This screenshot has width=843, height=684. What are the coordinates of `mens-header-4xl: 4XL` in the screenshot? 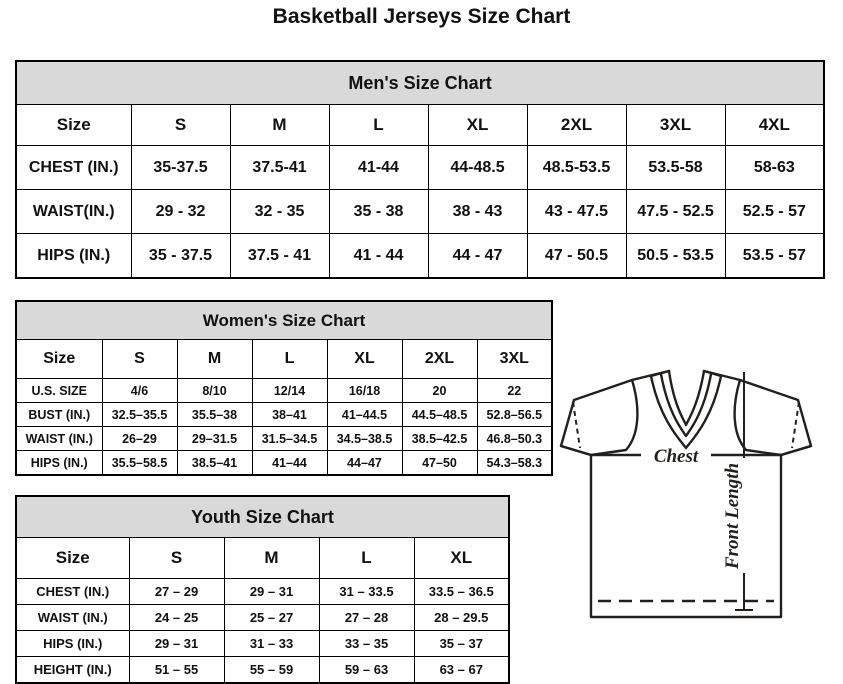 It's located at (774, 125).